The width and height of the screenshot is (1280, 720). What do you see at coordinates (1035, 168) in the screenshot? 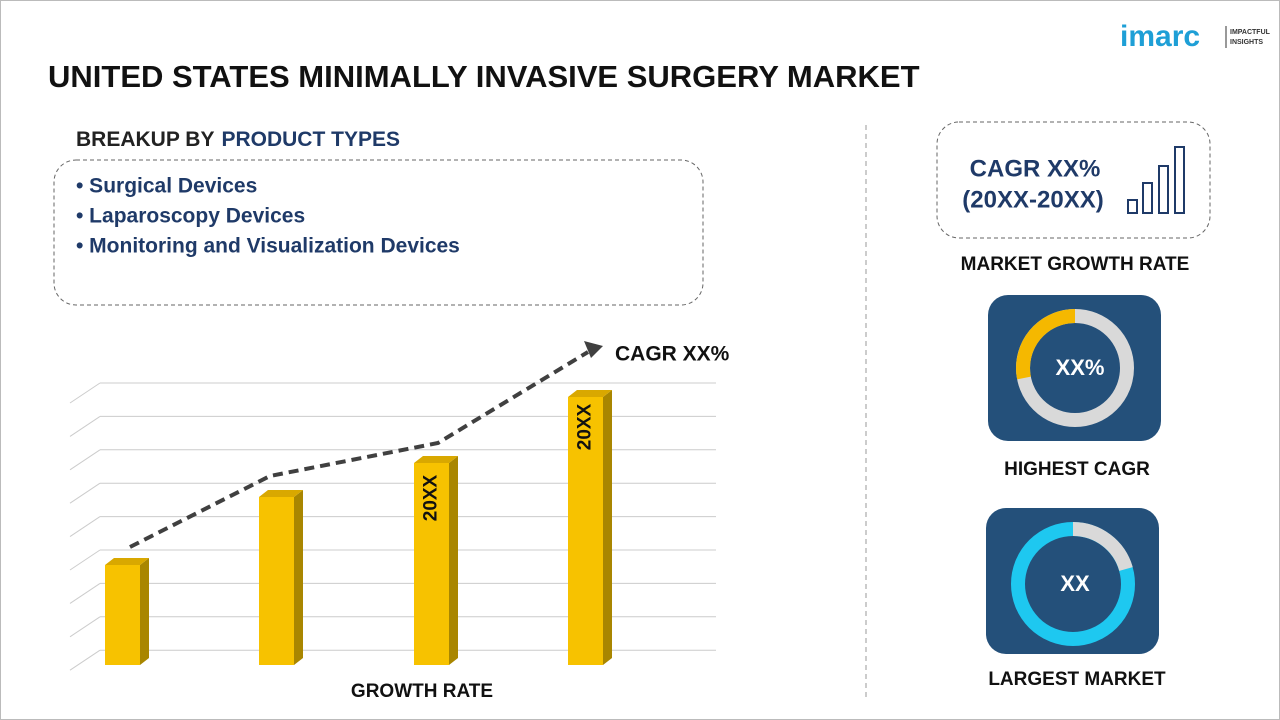
I see `cagr-text: CAGR XX%` at bounding box center [1035, 168].